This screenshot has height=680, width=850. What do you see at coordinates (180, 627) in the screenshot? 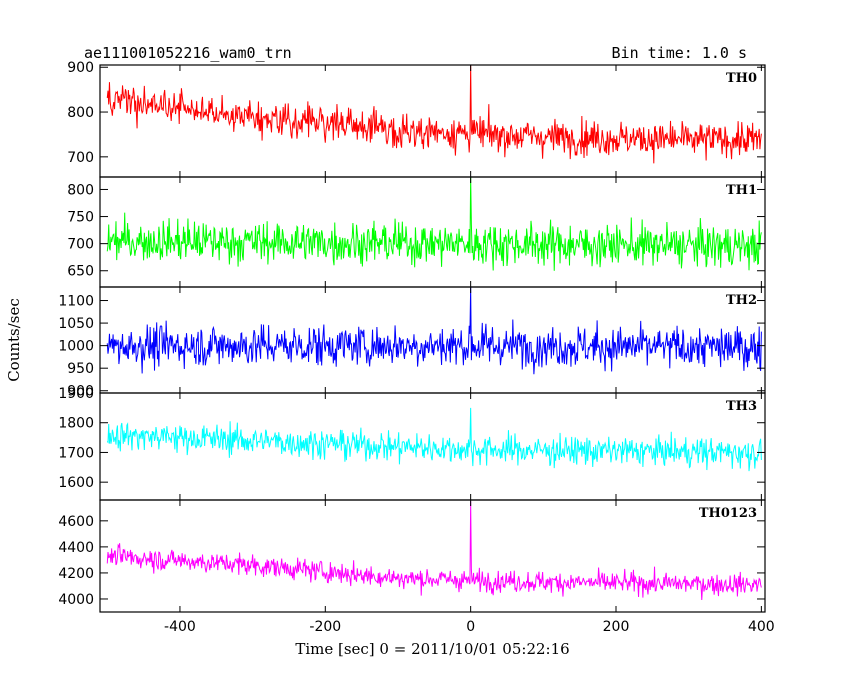
I see `x-tick-label: -400` at bounding box center [180, 627].